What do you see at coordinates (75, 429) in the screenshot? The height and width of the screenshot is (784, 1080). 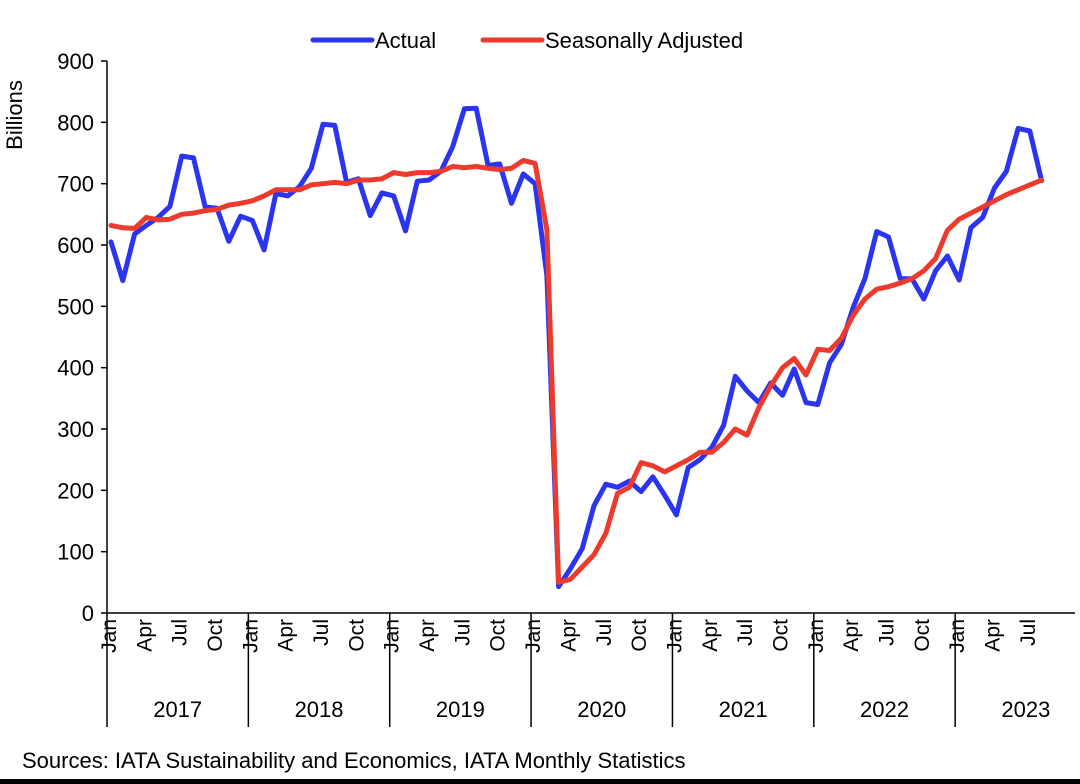 I see `y-tick-label: 300` at bounding box center [75, 429].